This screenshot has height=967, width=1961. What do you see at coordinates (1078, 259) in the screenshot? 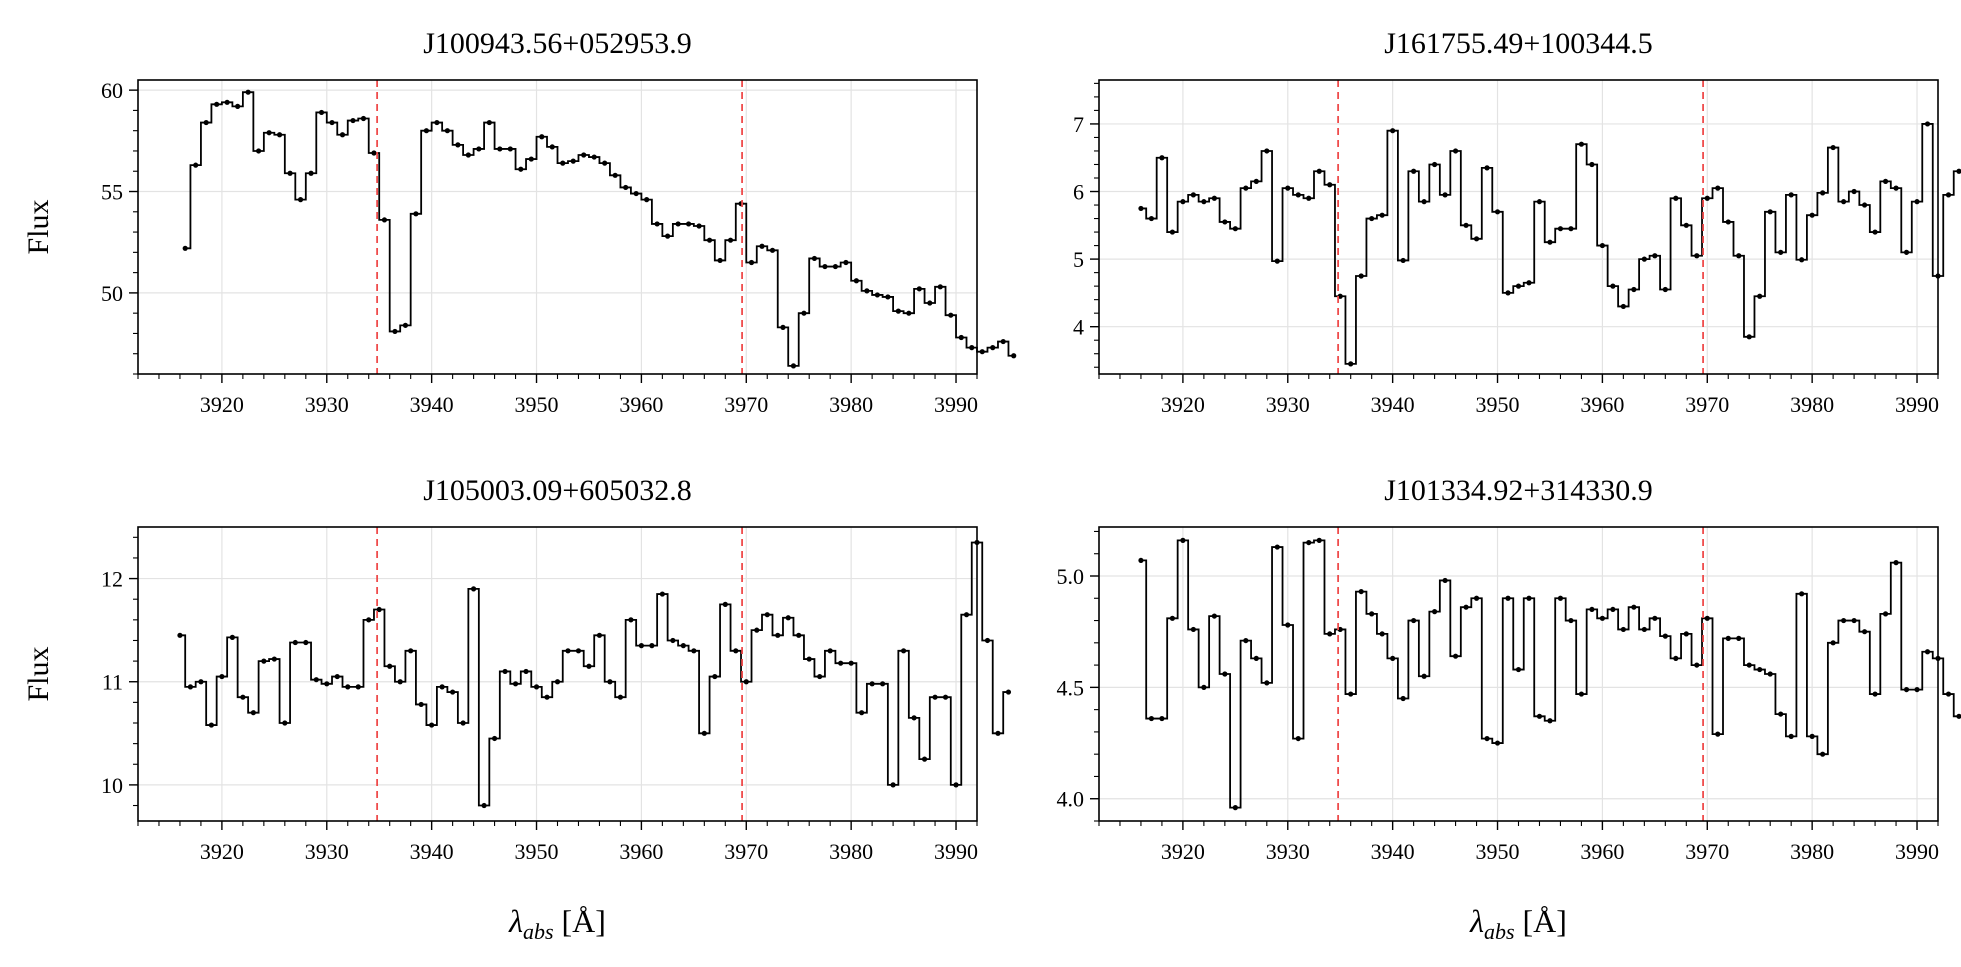
I see `y-tick-label: 5` at bounding box center [1078, 259].